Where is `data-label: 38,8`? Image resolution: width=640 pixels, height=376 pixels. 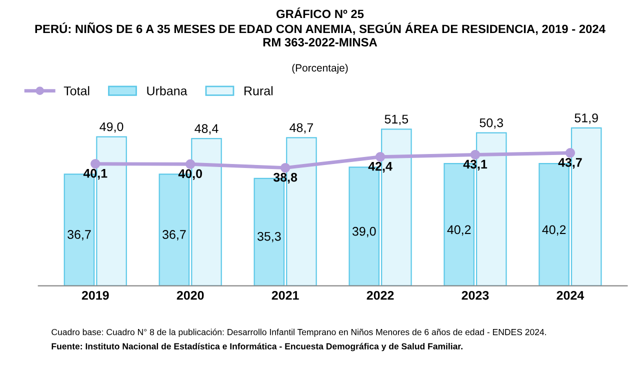
data-label: 38,8 is located at coordinates (285, 178).